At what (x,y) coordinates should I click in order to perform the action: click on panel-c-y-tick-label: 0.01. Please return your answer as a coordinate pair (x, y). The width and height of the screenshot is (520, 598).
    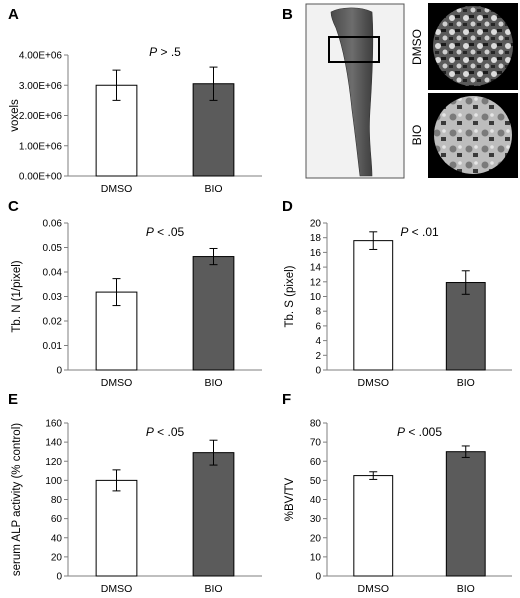
    Looking at the image, I should click on (53, 346).